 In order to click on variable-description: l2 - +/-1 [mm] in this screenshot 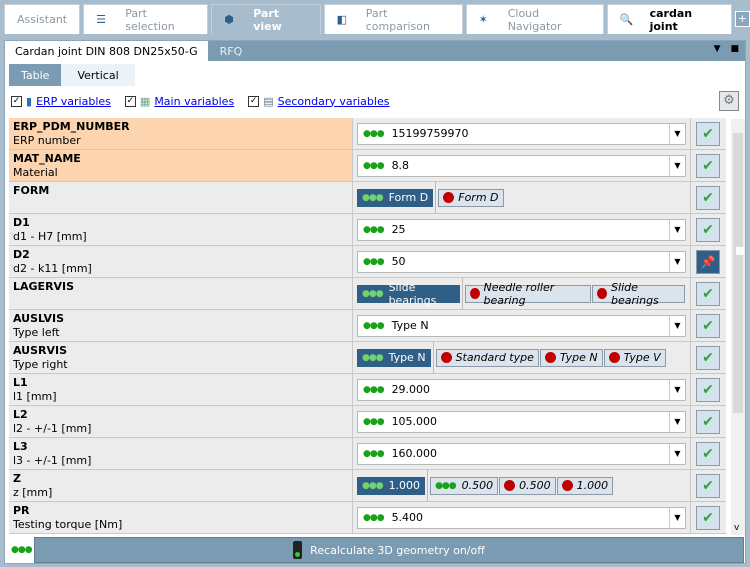, I will do `click(52, 428)`.